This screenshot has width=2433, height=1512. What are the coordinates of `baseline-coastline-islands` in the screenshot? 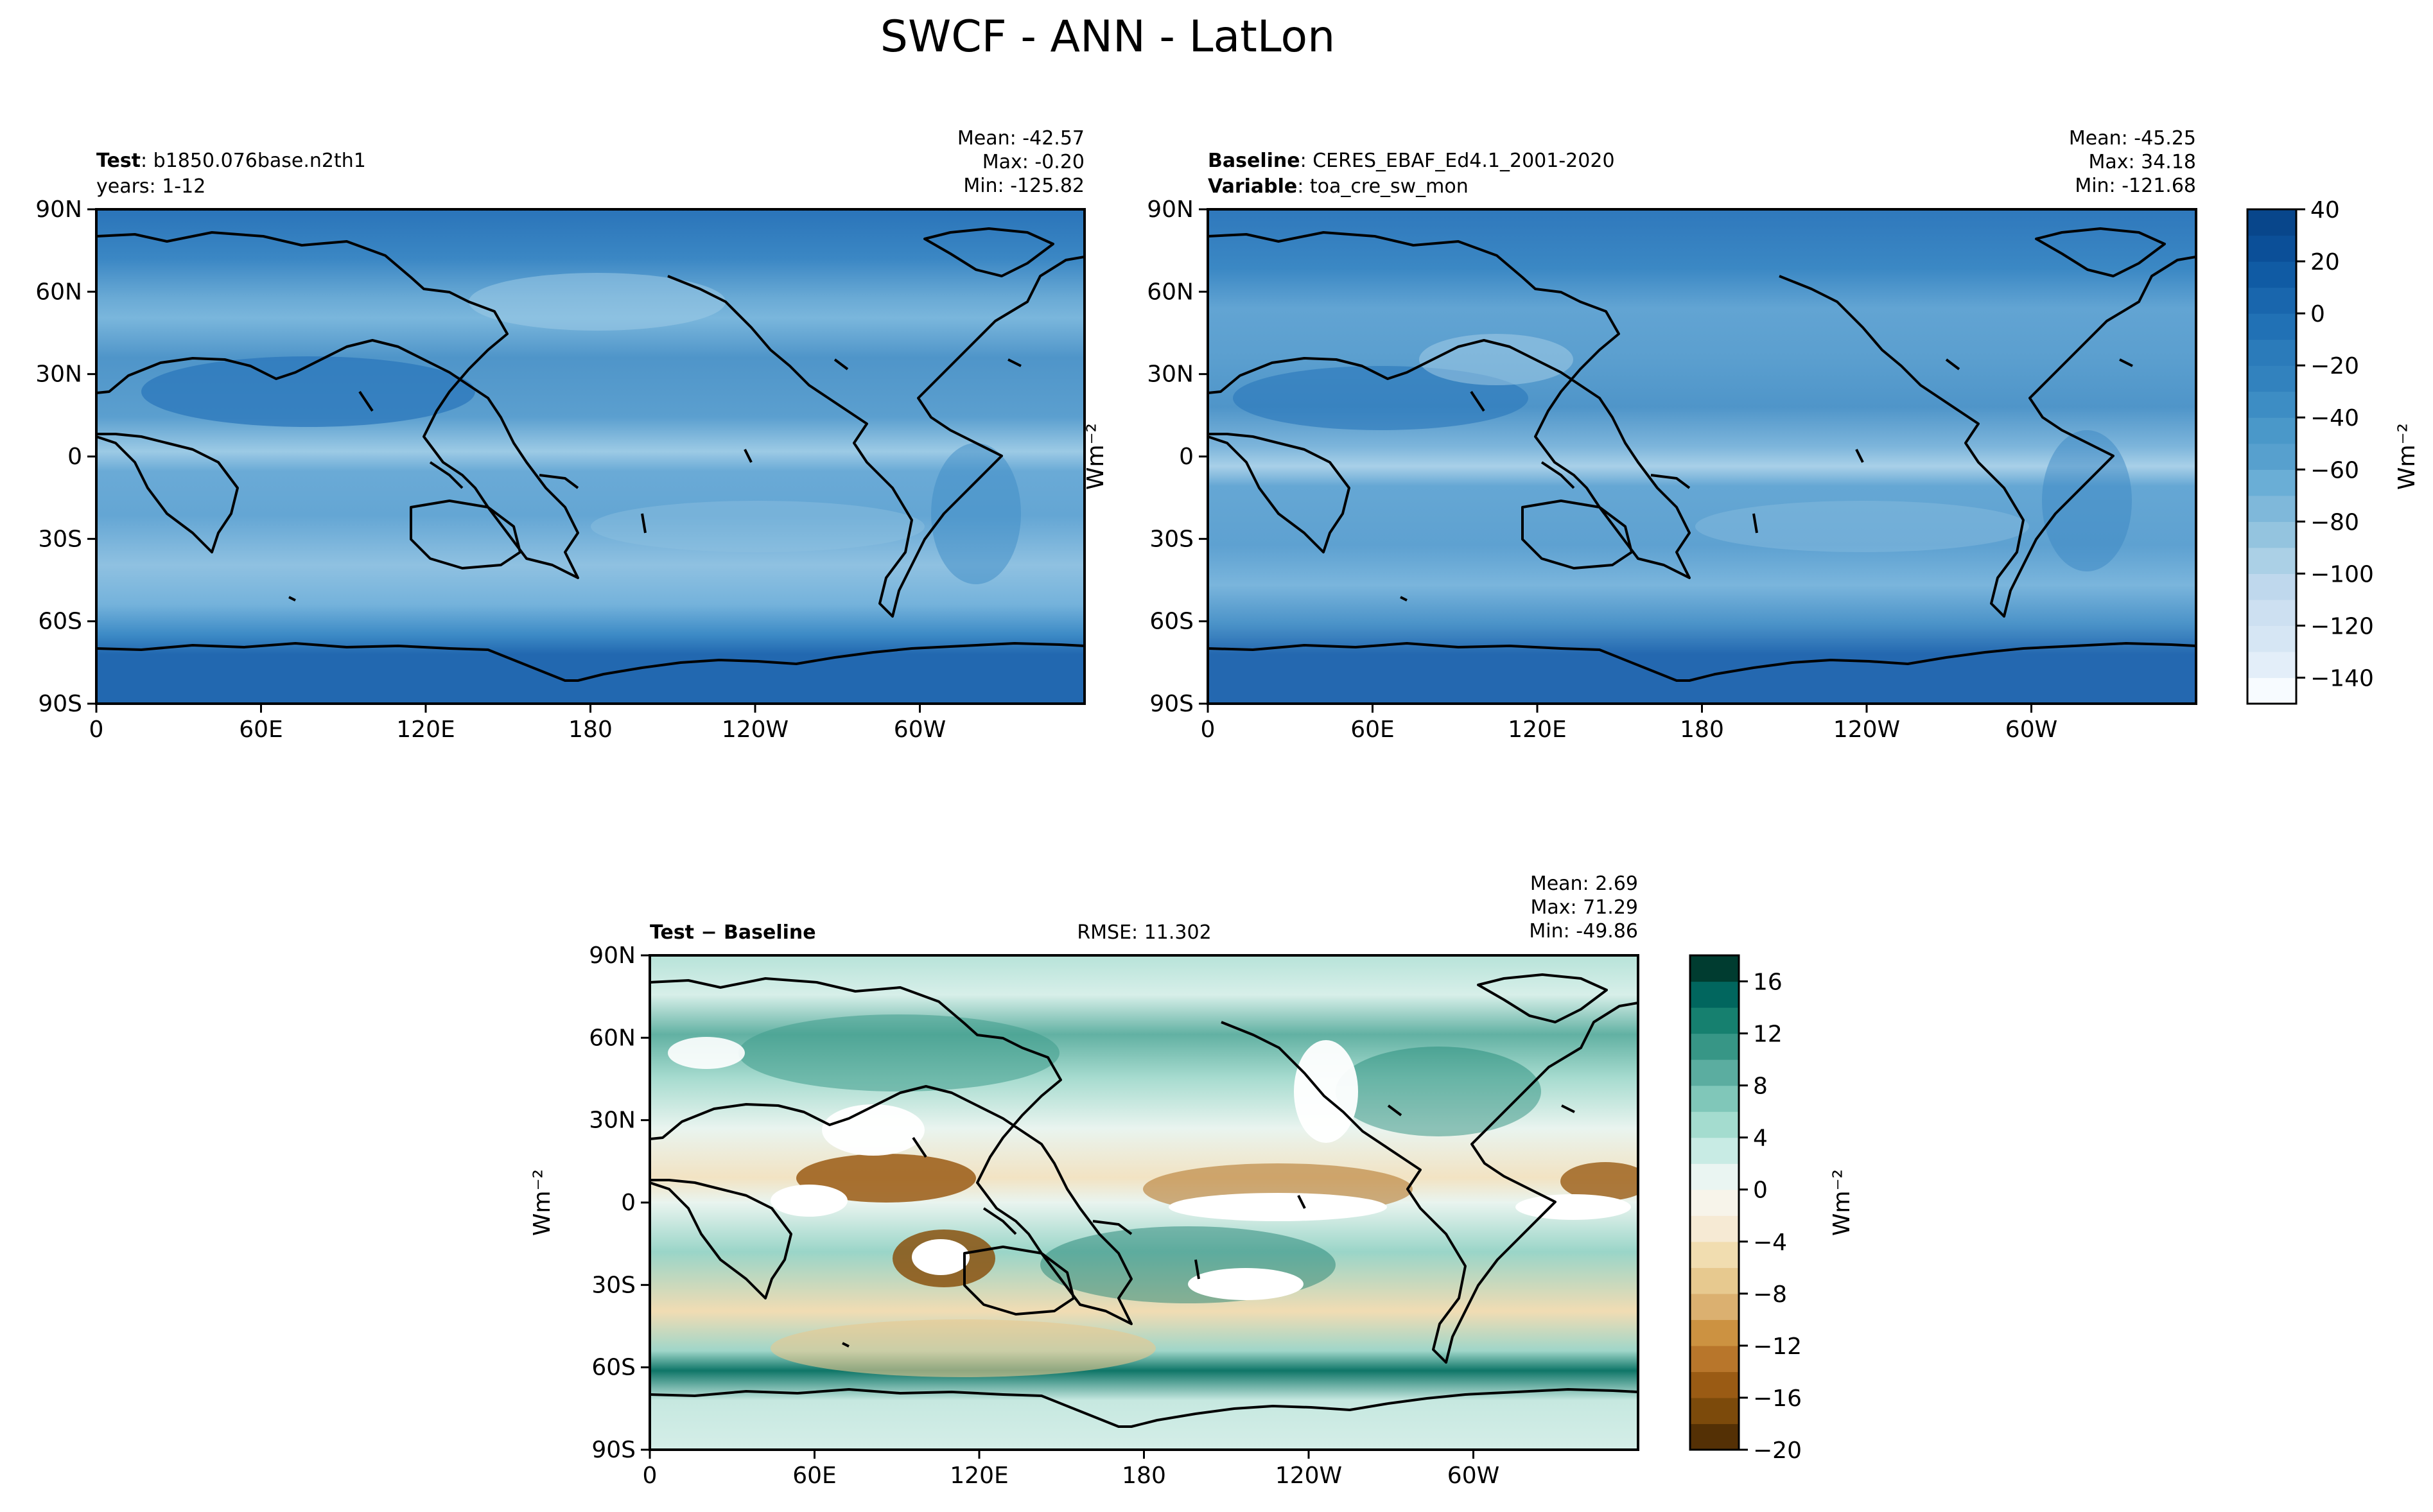 It's located at (1766, 480).